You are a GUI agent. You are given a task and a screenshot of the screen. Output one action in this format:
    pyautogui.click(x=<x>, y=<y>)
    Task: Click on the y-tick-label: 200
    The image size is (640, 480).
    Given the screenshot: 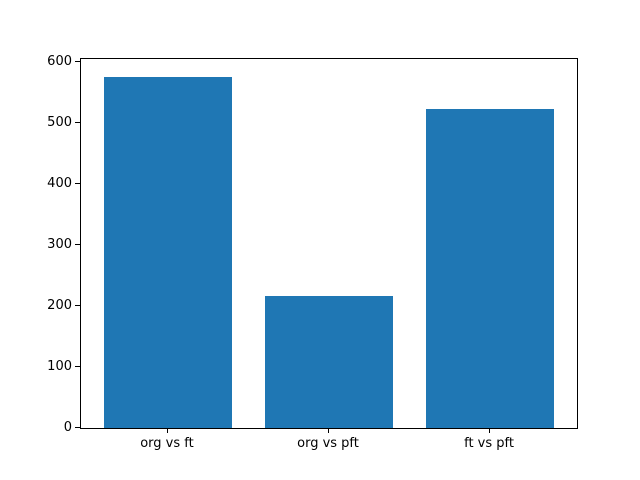 What is the action you would take?
    pyautogui.click(x=59, y=306)
    